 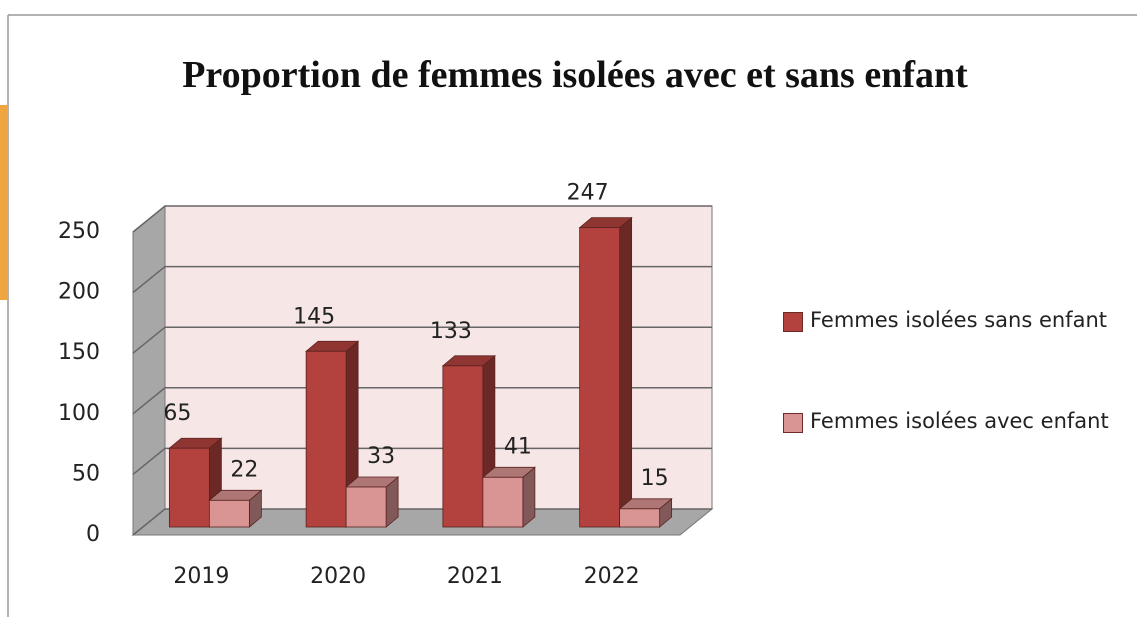 I want to click on x-tick-label: 2020, so click(x=338, y=576).